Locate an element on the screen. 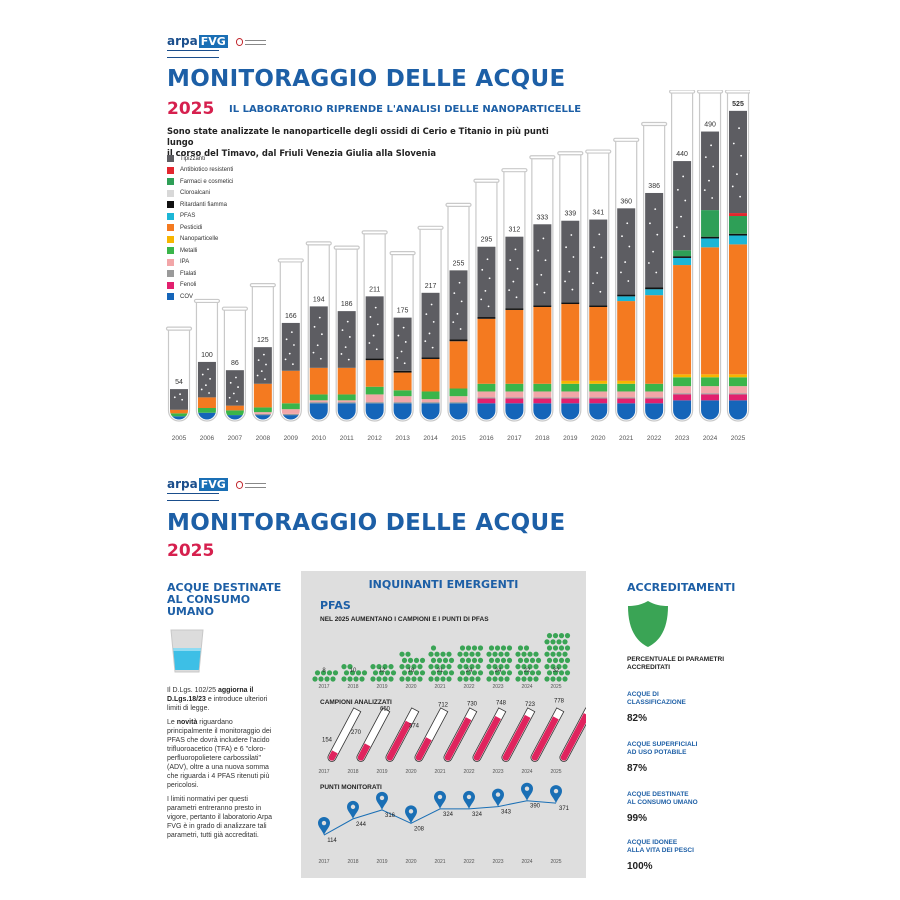 Image resolution: width=900 pixels, height=900 pixels. bar-segment-nanoparticelle is located at coordinates (682, 376).